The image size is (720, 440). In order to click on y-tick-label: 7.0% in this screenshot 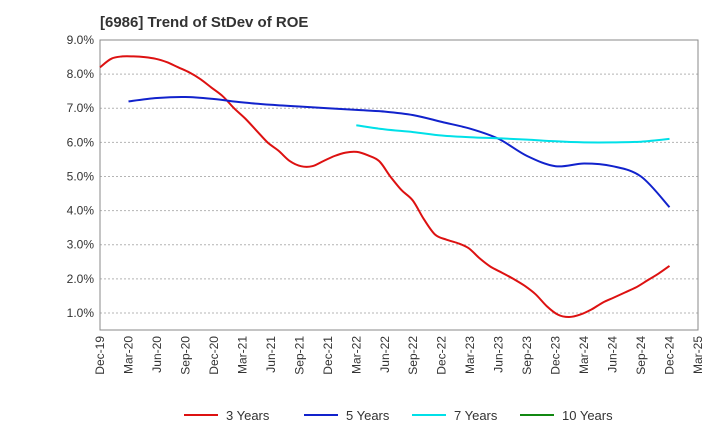, I will do `click(81, 108)`.